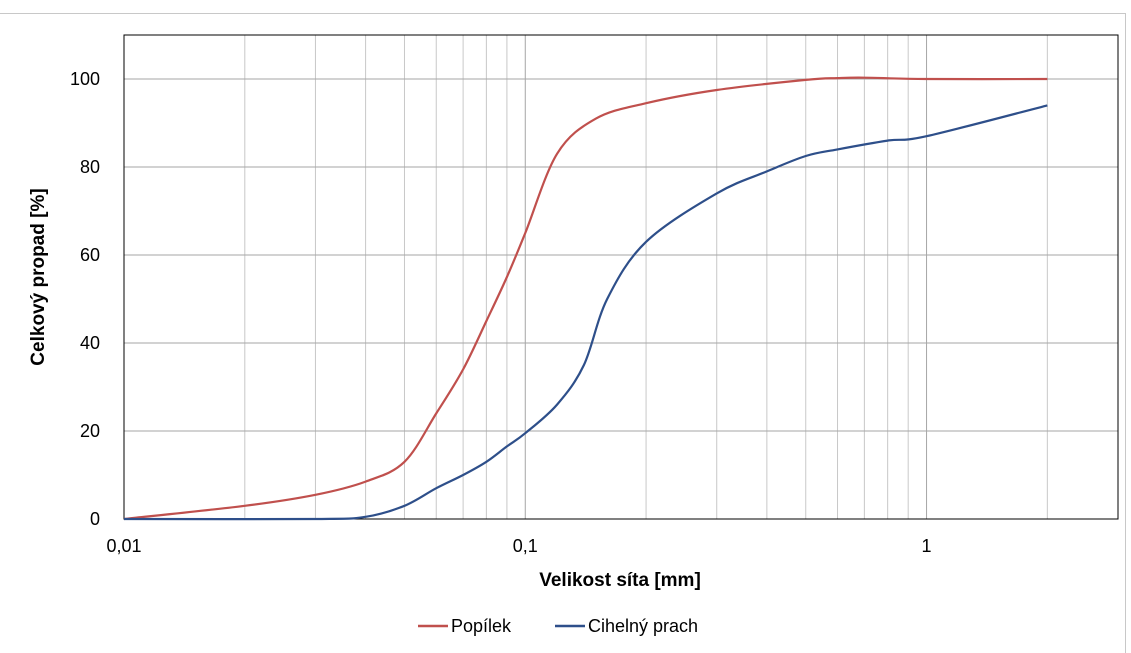 This screenshot has height=653, width=1131. What do you see at coordinates (85, 79) in the screenshot?
I see `y-tick-label: 100` at bounding box center [85, 79].